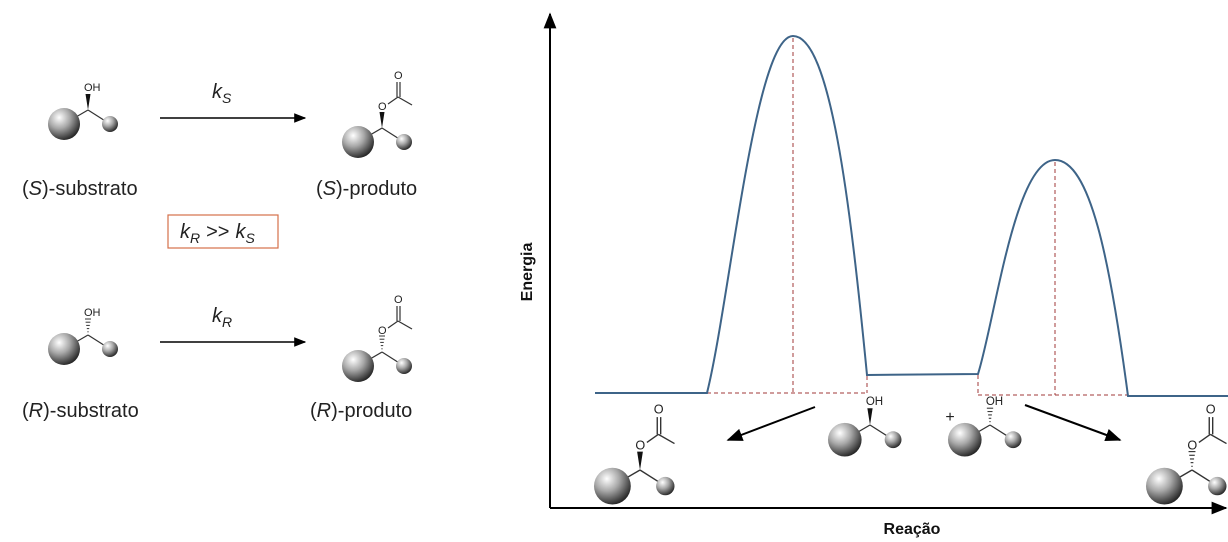 The width and height of the screenshot is (1228, 542). Describe the element at coordinates (366, 189) in the screenshot. I see `product-label: (S)-produto` at that location.